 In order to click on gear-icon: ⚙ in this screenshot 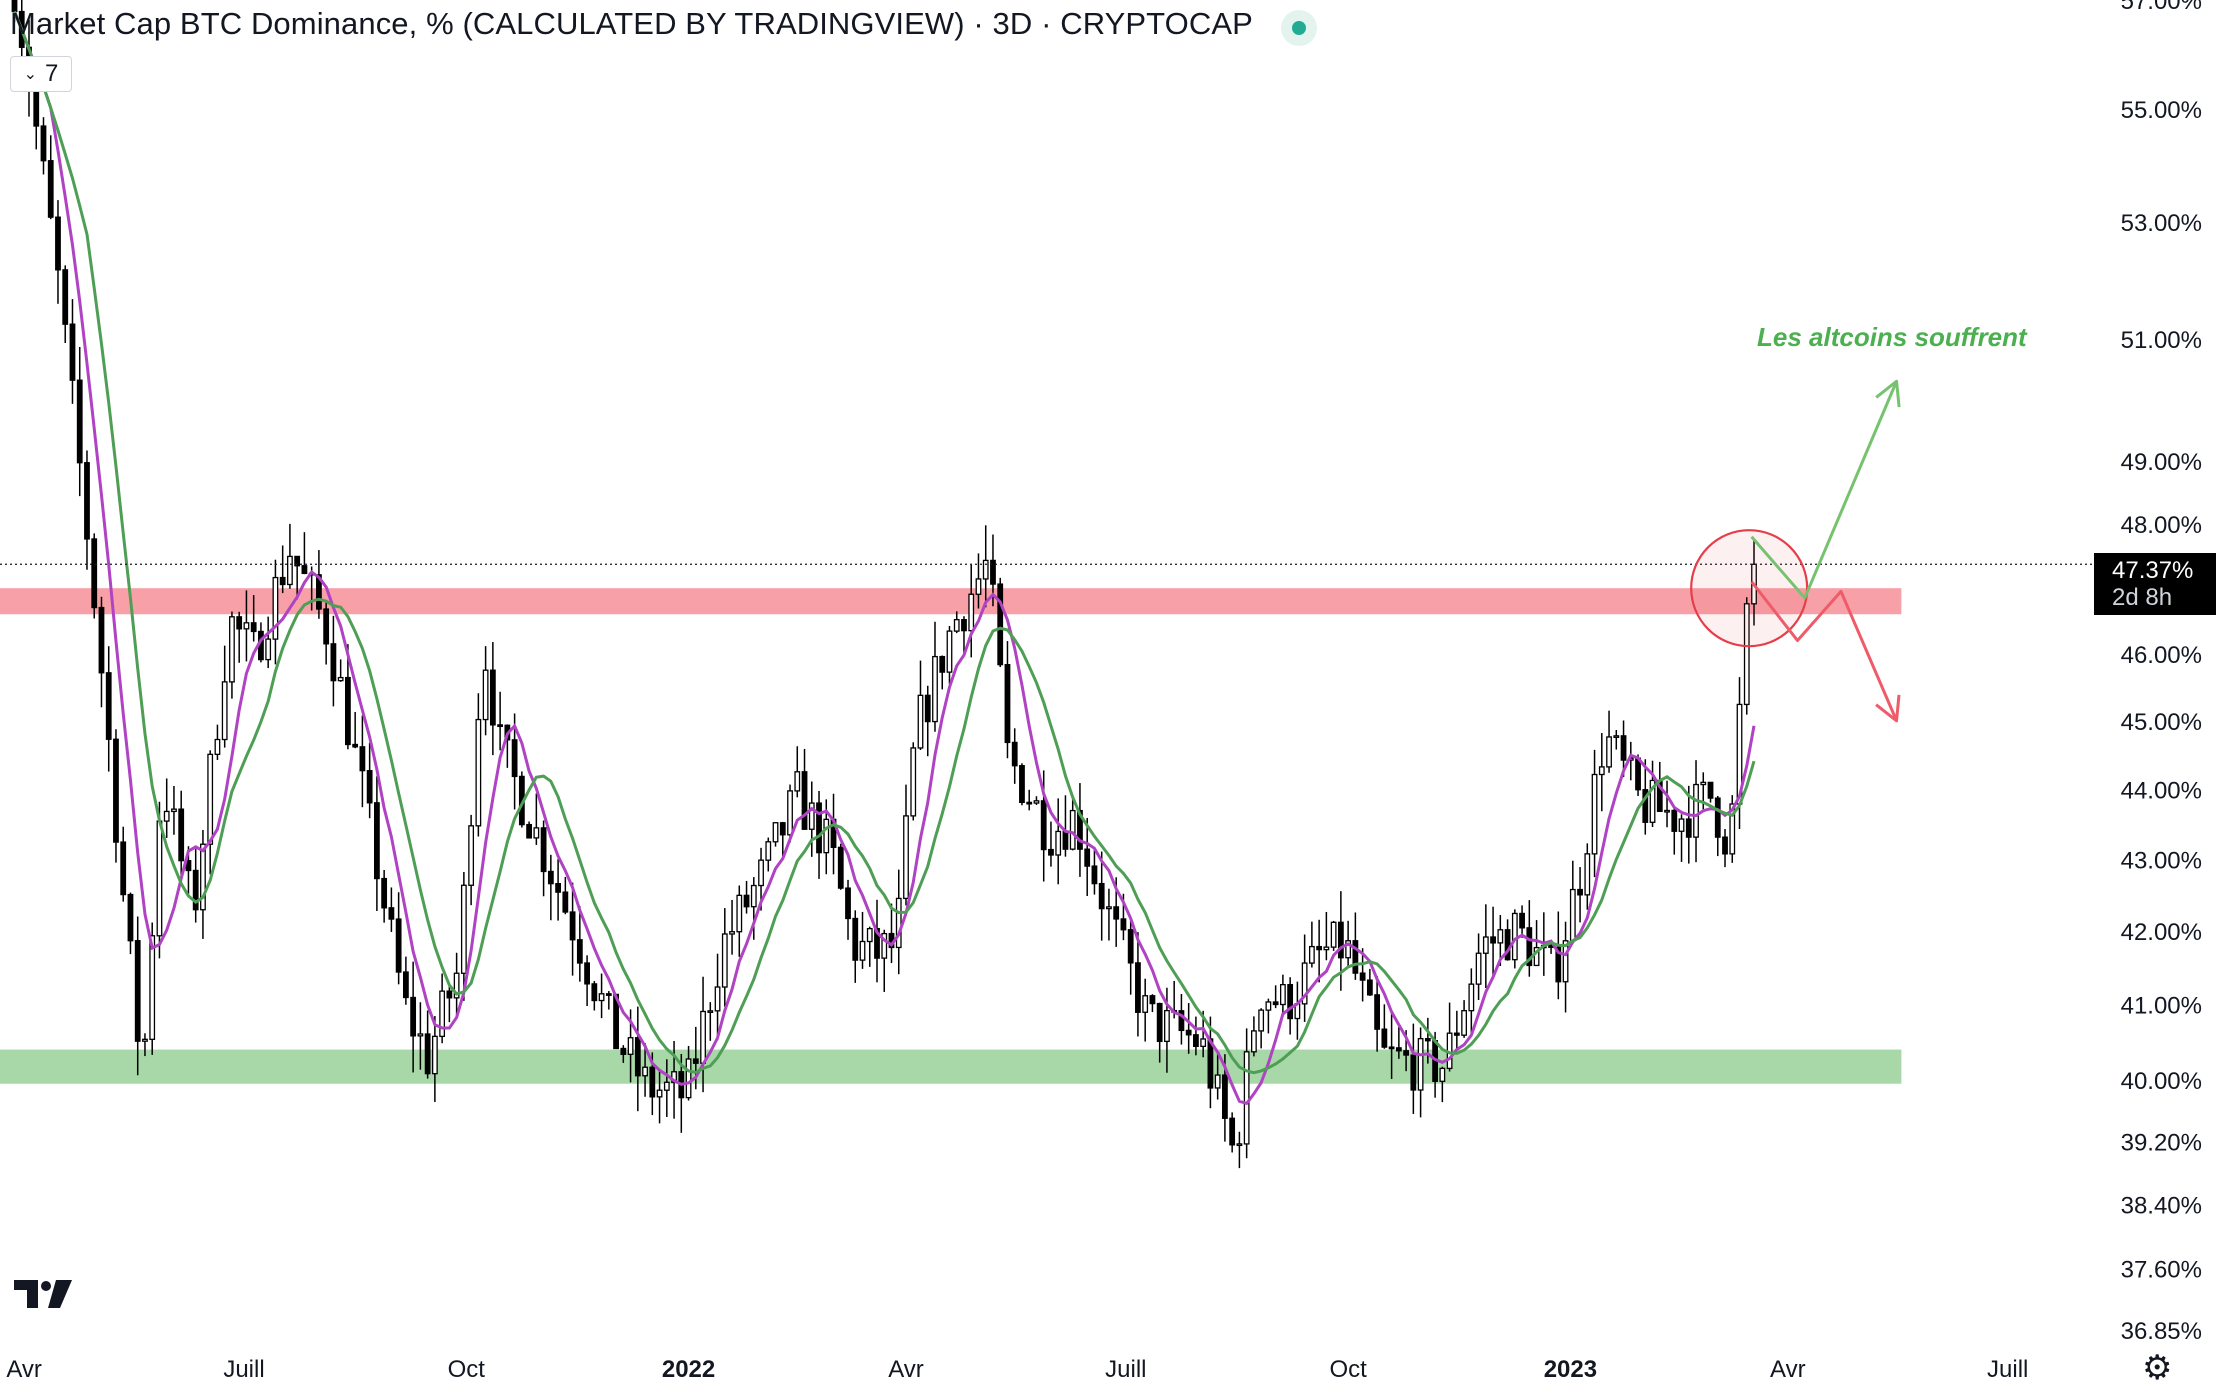, I will do `click(2157, 1368)`.